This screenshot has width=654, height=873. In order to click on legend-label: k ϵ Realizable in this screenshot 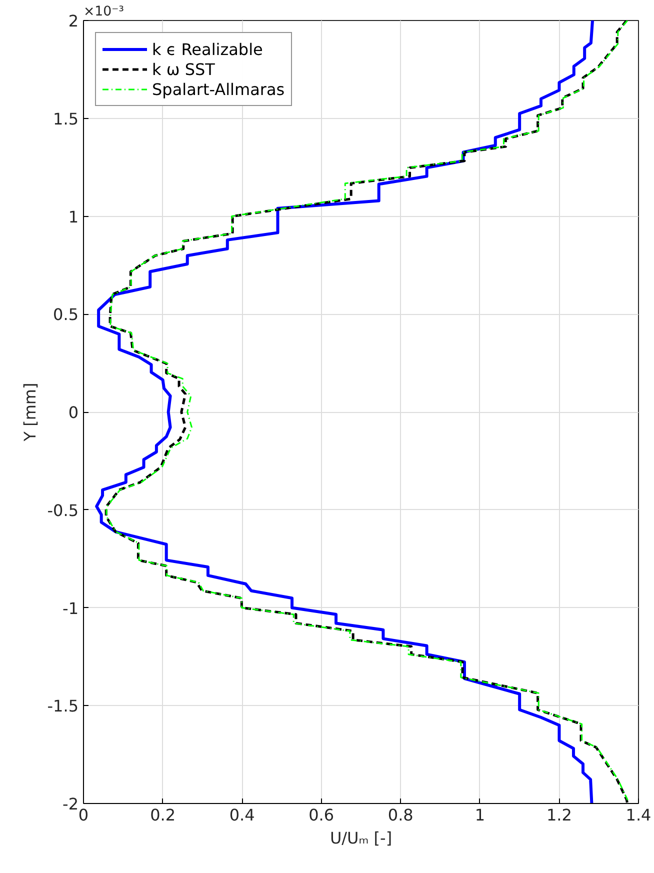, I will do `click(207, 49)`.